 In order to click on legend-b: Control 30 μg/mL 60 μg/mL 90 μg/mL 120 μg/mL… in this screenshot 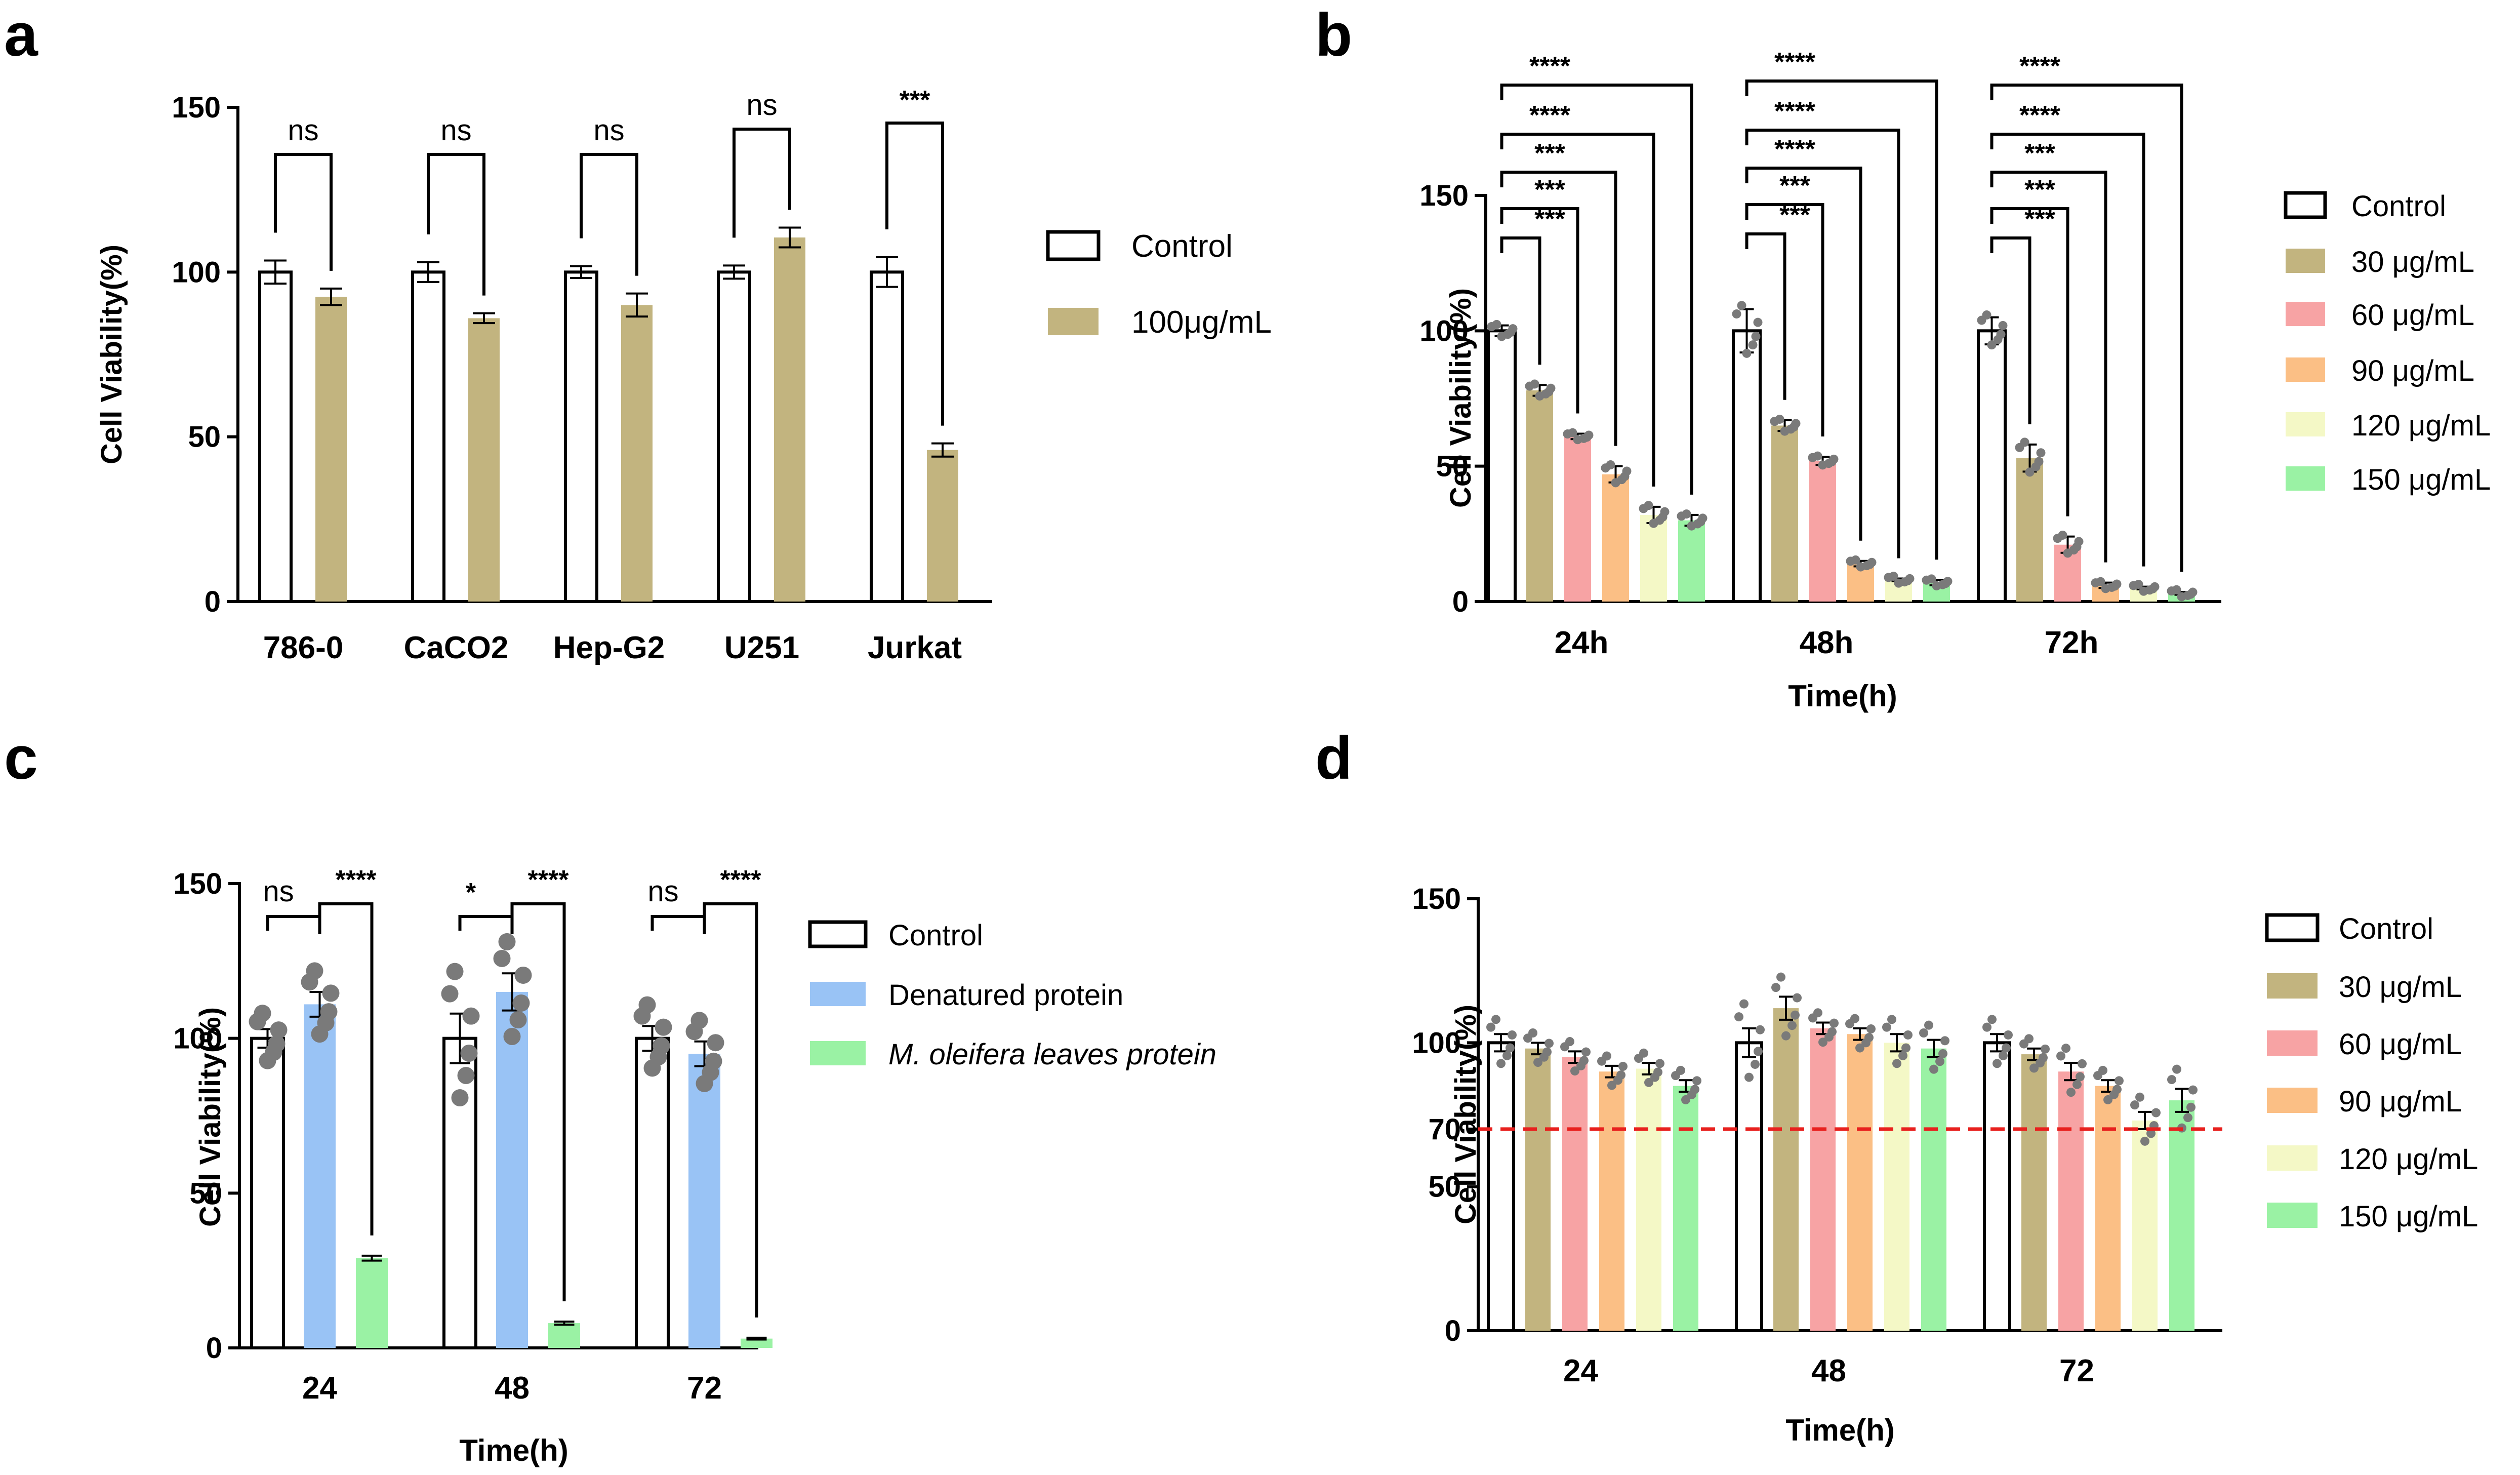, I will do `click(2387, 343)`.